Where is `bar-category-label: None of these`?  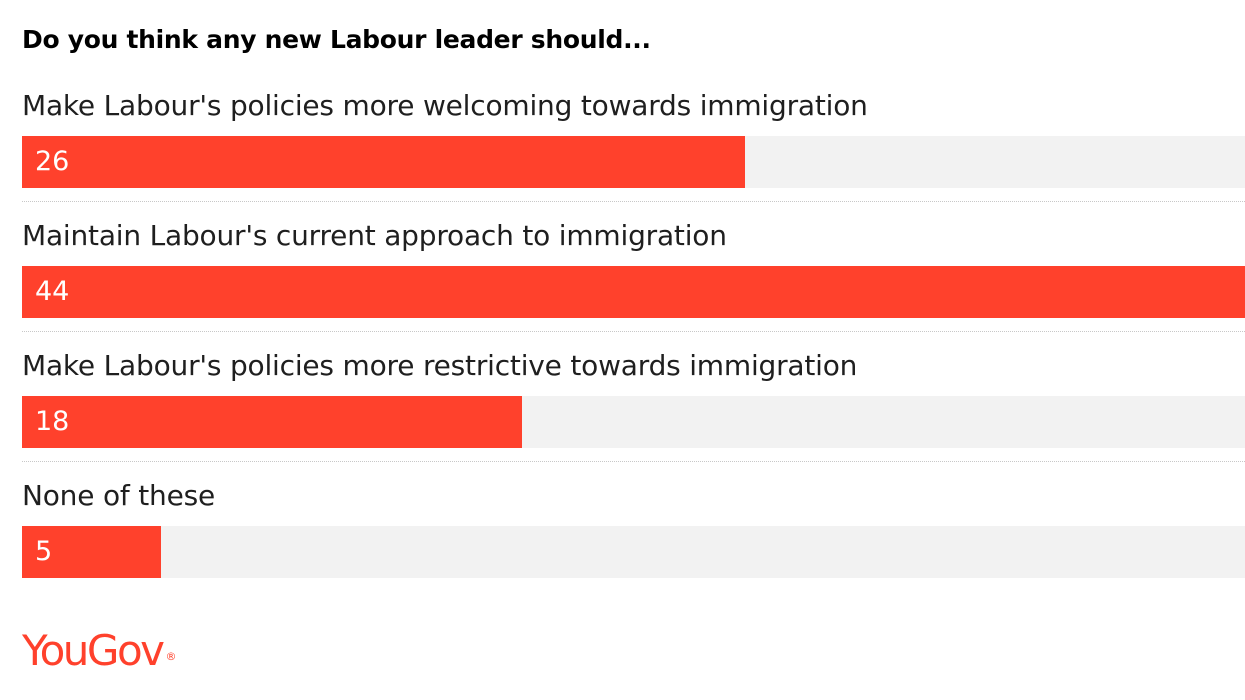 bar-category-label: None of these is located at coordinates (119, 495).